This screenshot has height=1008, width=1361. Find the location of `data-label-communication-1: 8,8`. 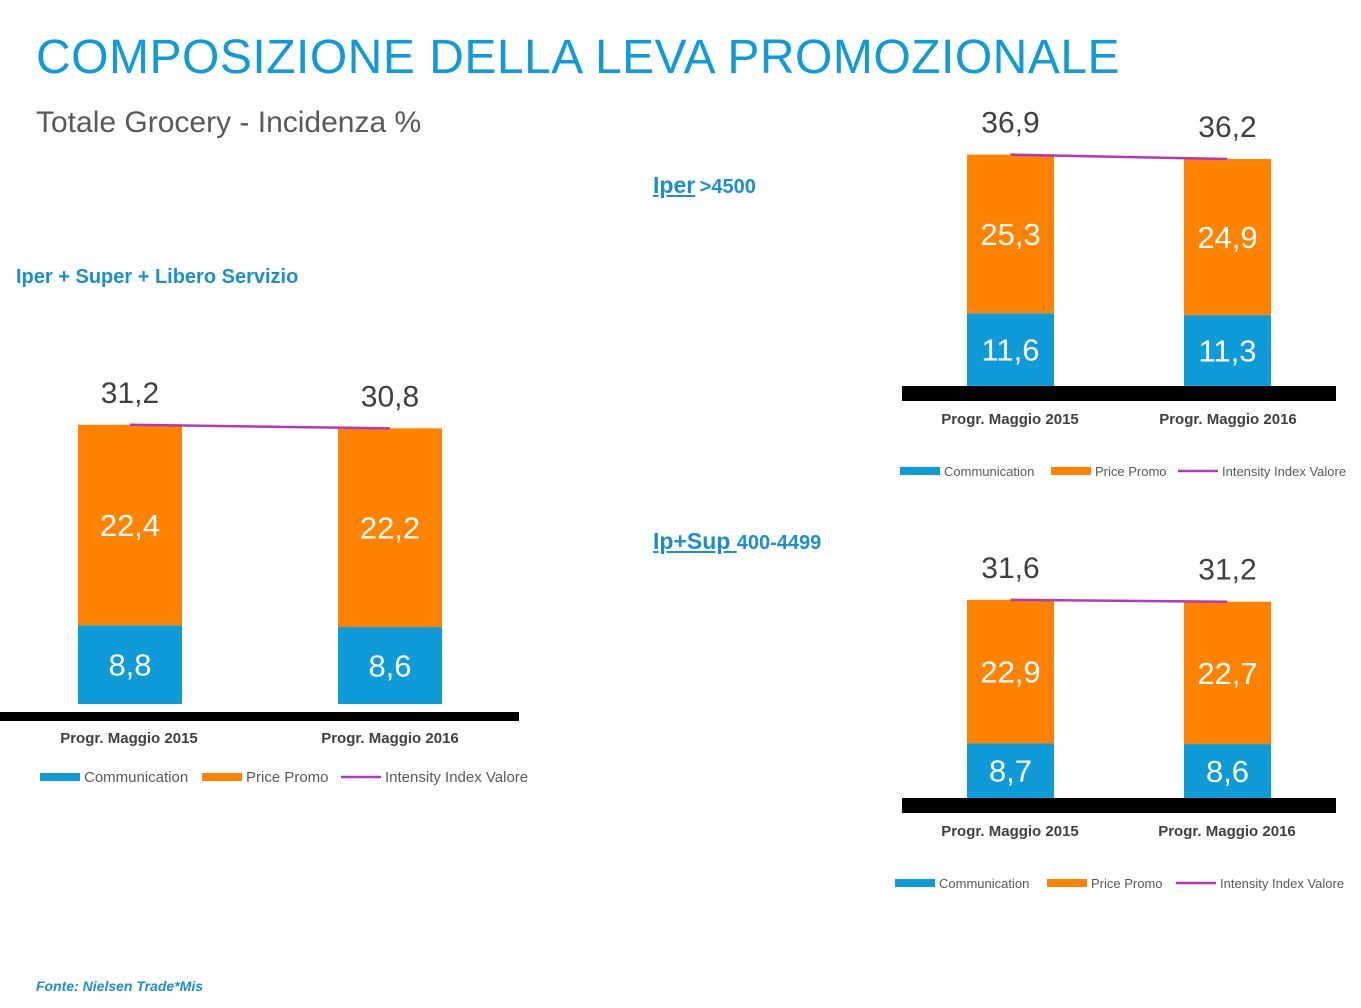

data-label-communication-1: 8,8 is located at coordinates (129, 664).